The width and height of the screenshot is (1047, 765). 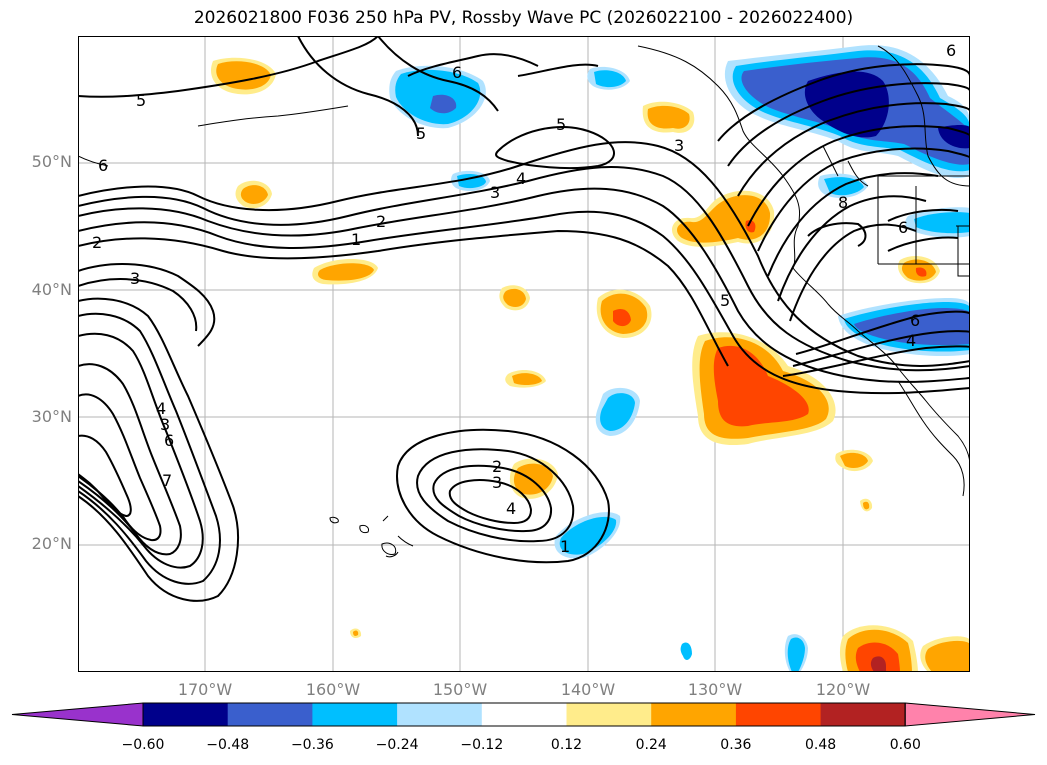 I want to click on colorbar, so click(x=523, y=714).